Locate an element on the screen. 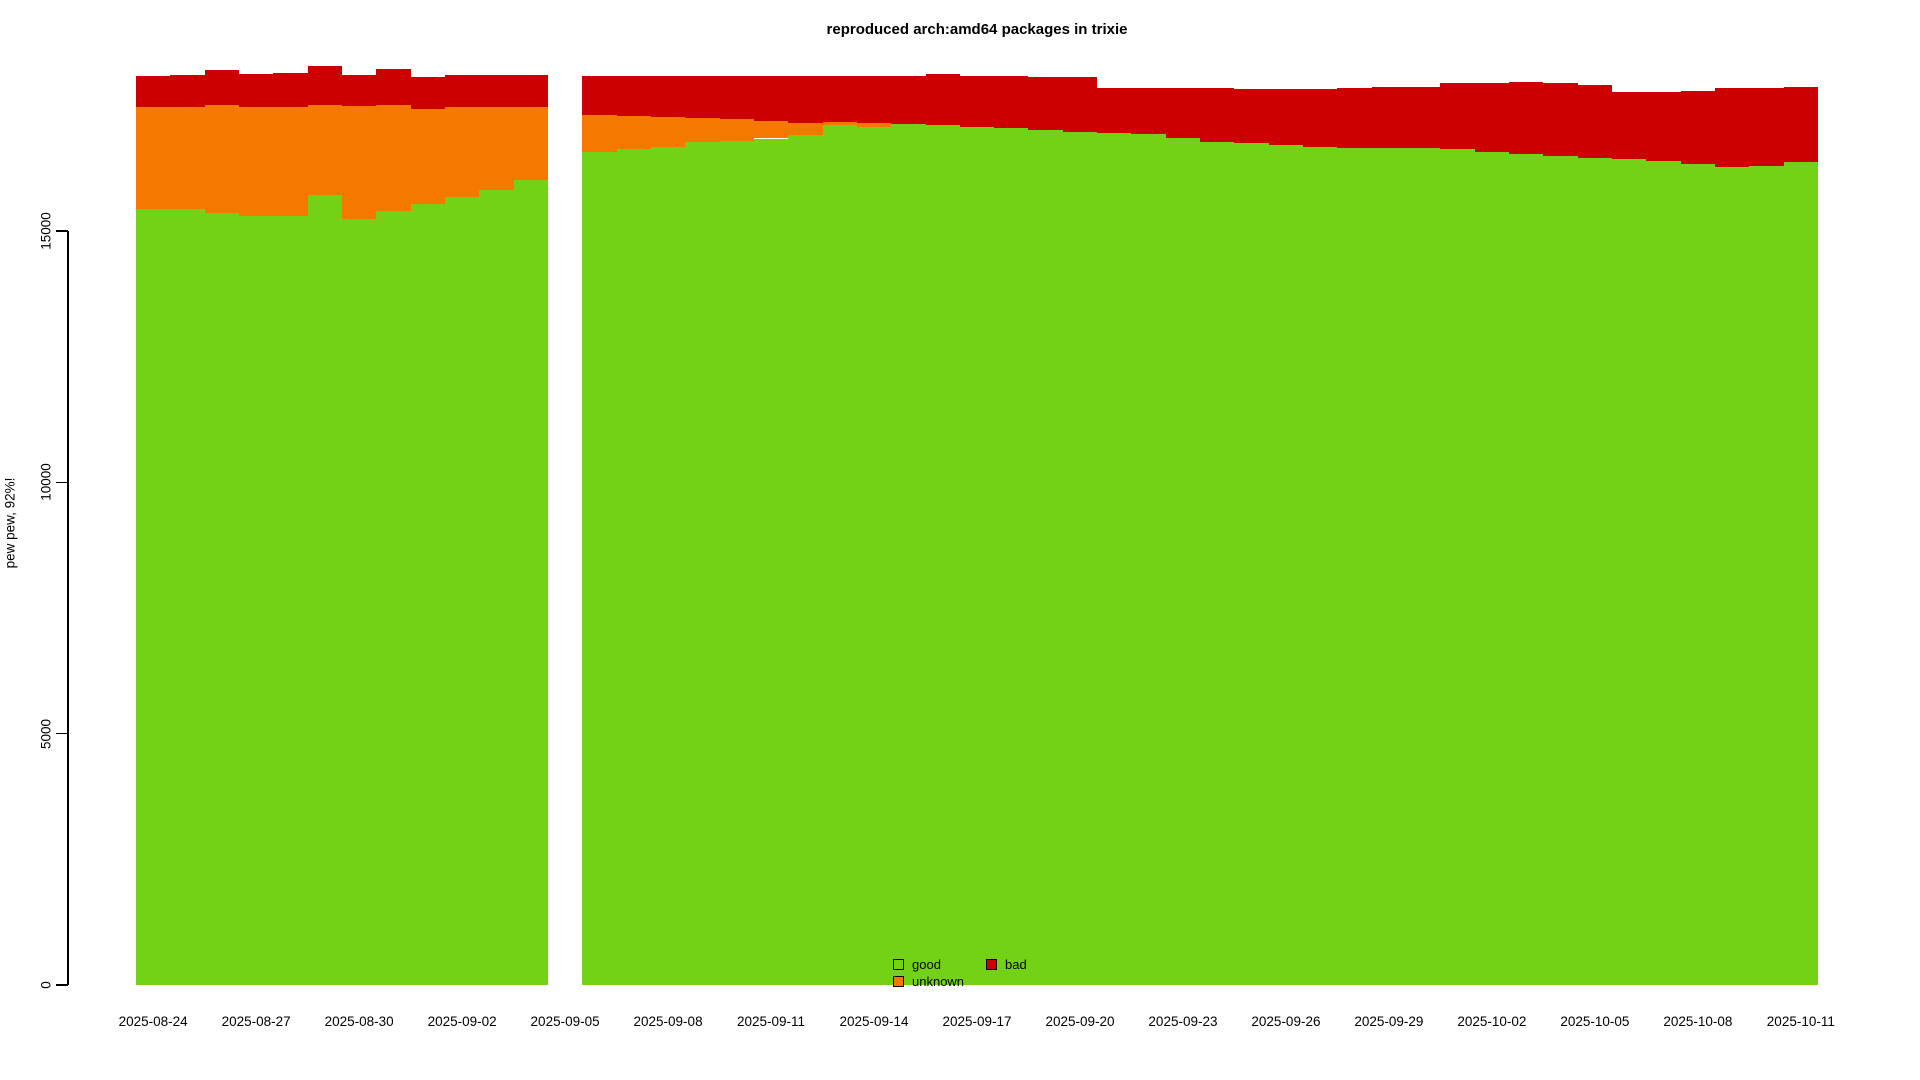 Image resolution: width=1920 pixels, height=1080 pixels. legend-item-bad: bad is located at coordinates (1006, 964).